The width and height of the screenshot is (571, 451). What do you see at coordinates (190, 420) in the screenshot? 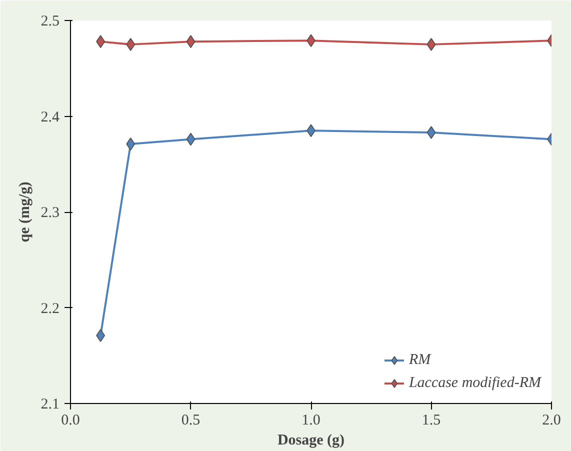
I see `x-tick-label: 0.5` at bounding box center [190, 420].